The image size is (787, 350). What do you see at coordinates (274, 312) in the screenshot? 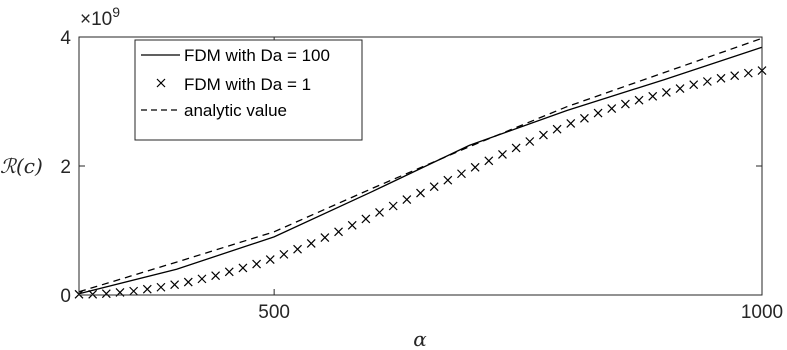
I see `x-tick-label: 500` at bounding box center [274, 312].